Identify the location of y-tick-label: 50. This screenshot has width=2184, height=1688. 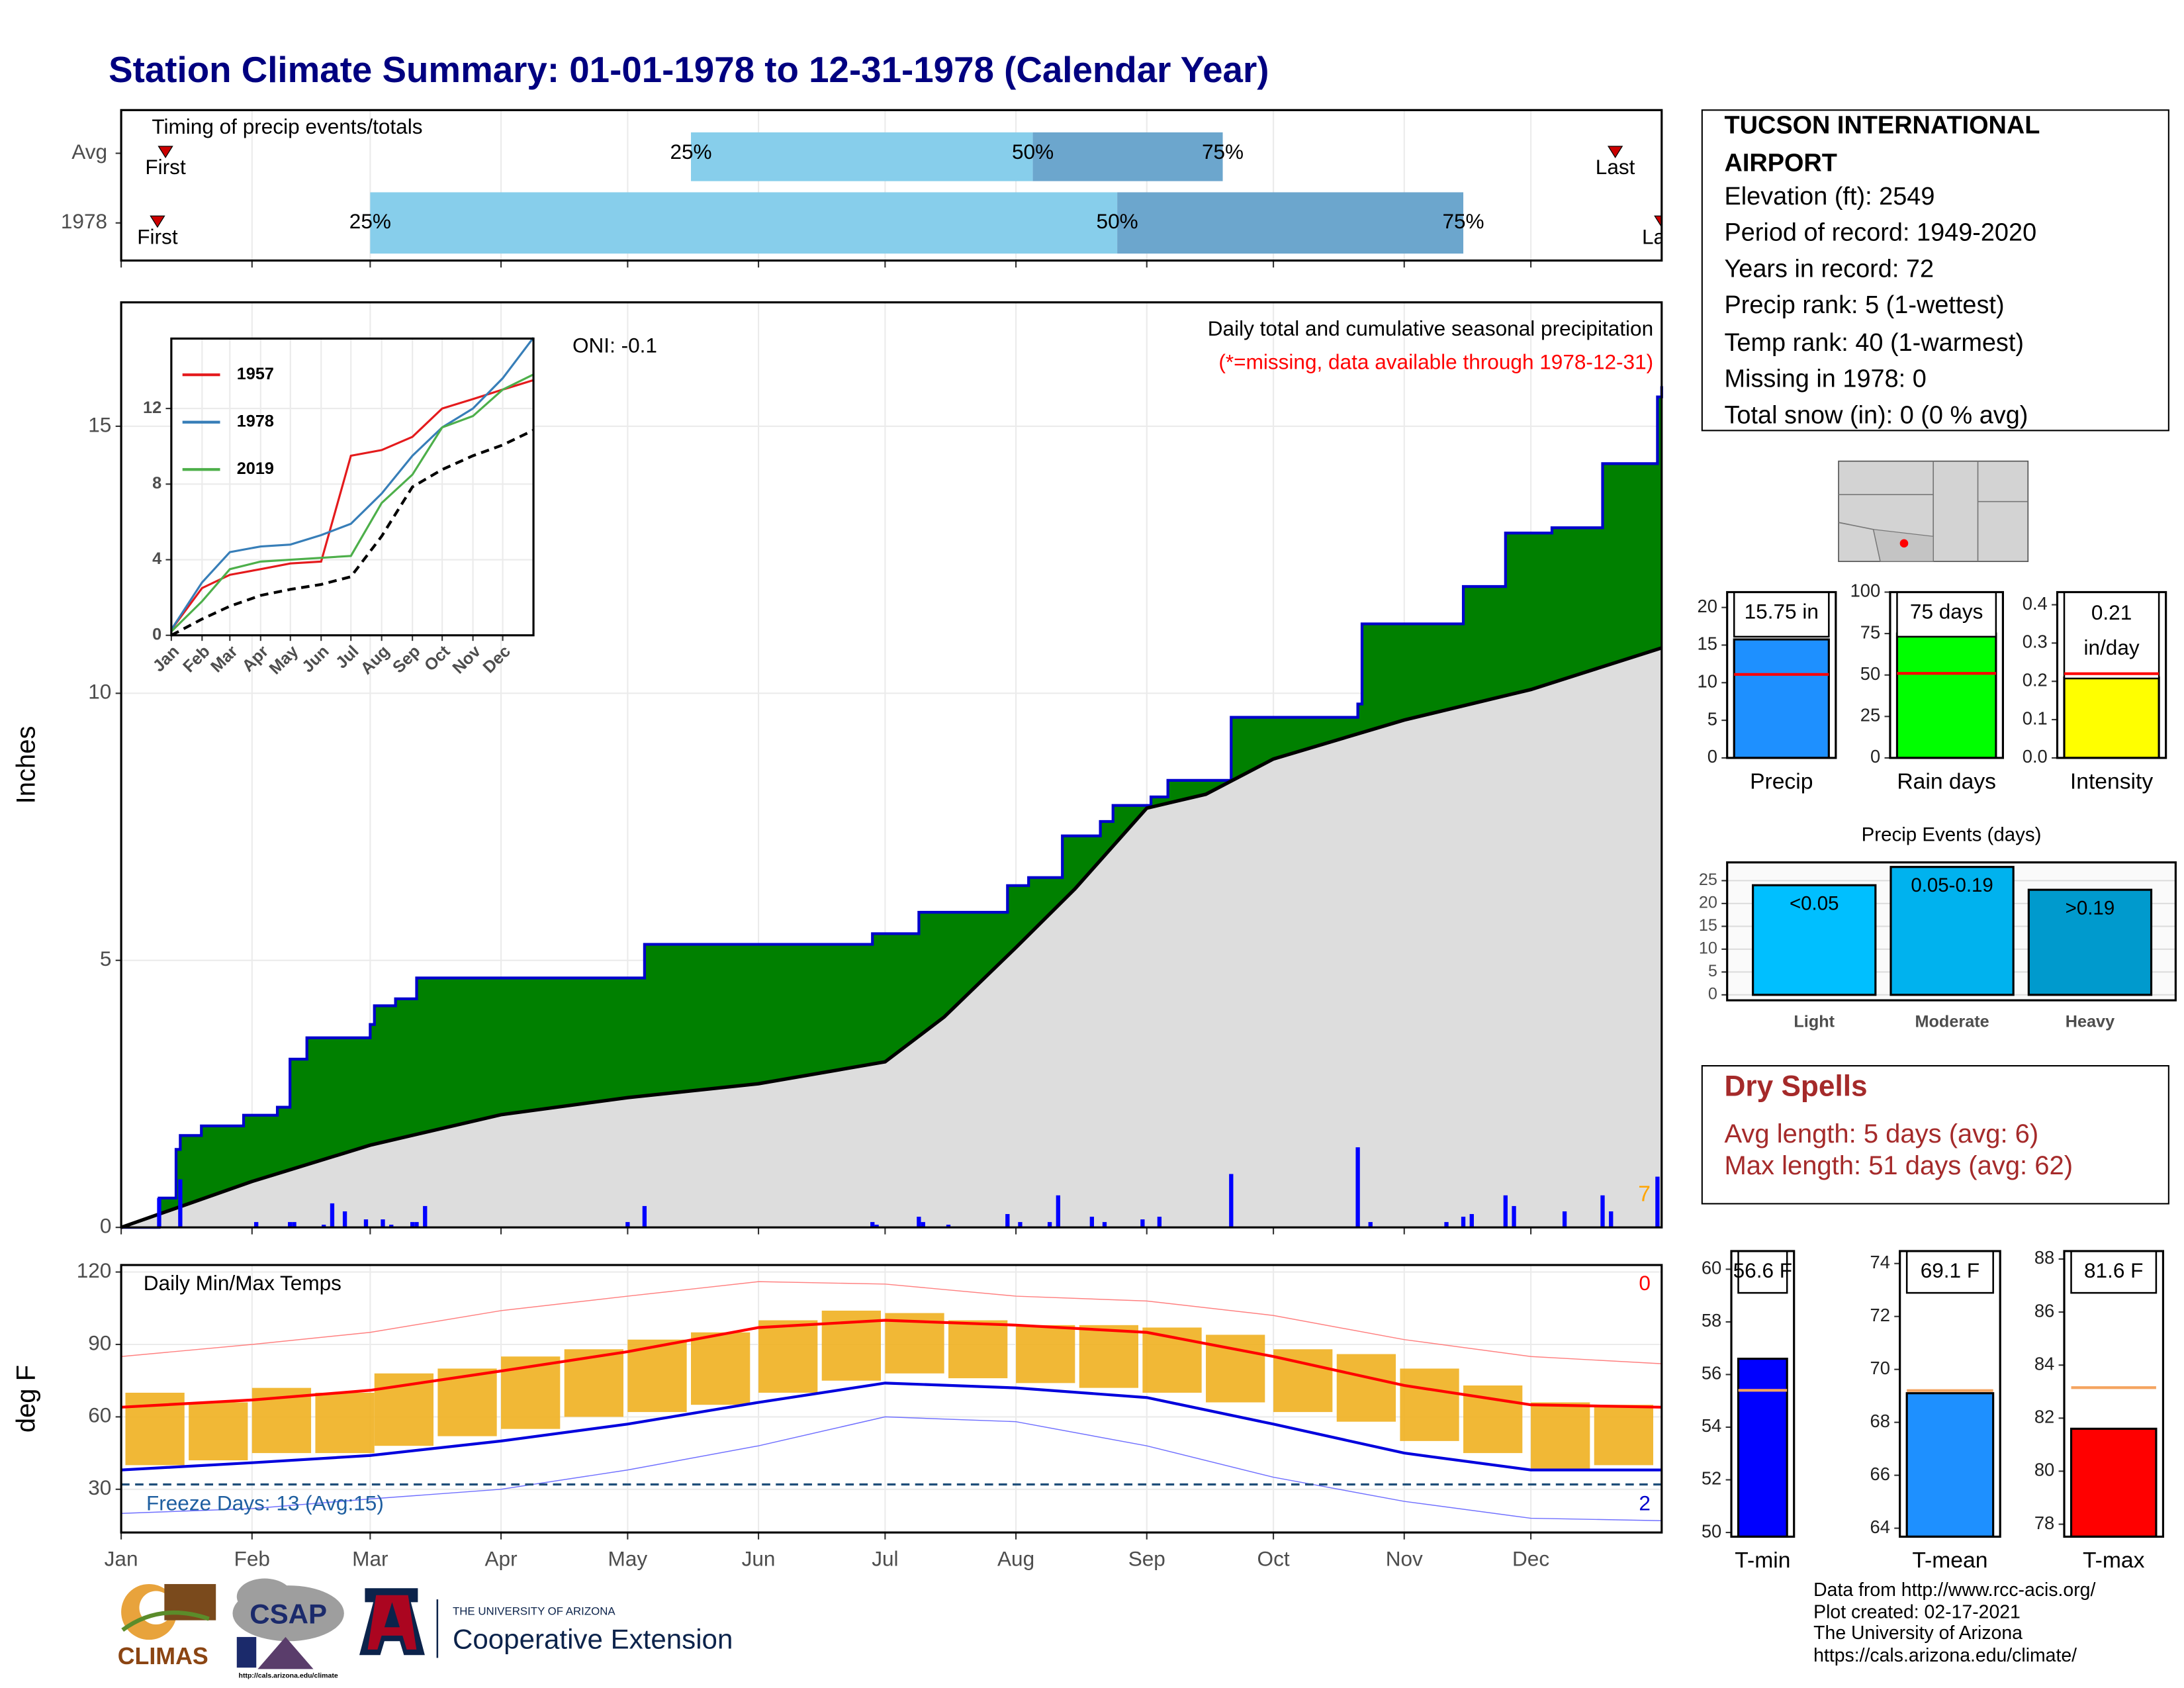
(1712, 1531).